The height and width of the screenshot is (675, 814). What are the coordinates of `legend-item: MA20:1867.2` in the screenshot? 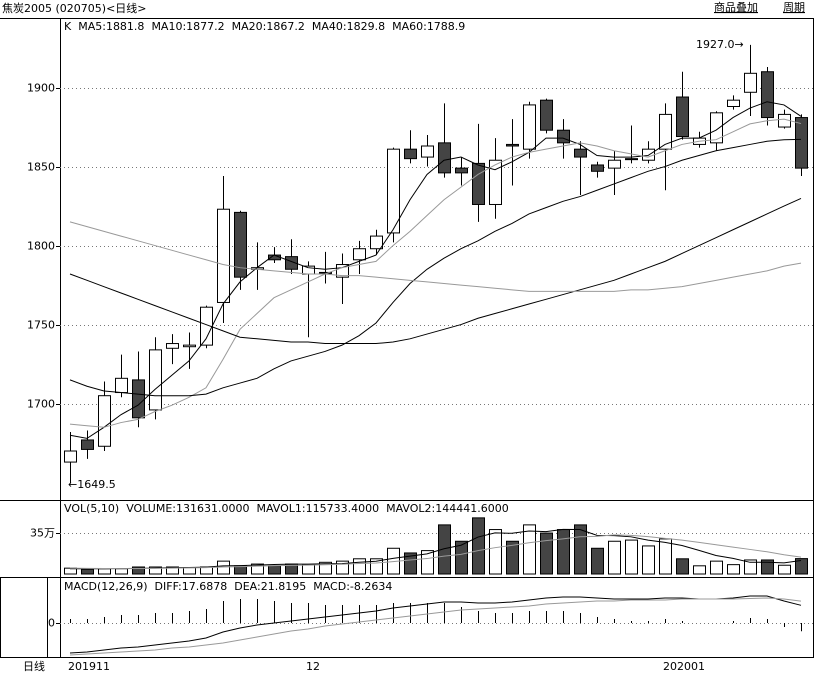 It's located at (268, 26).